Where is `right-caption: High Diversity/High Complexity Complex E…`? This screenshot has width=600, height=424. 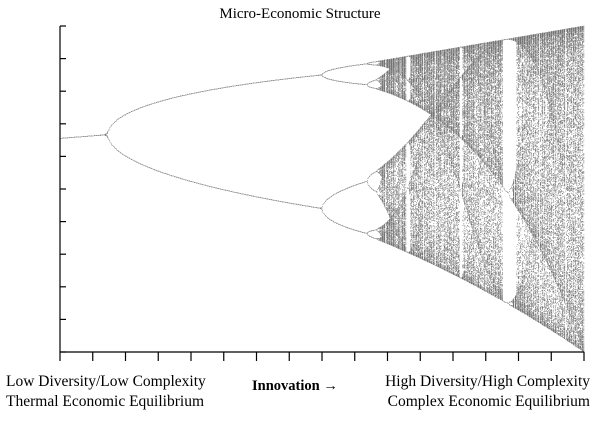 right-caption: High Diversity/High Complexity Complex E… is located at coordinates (487, 392).